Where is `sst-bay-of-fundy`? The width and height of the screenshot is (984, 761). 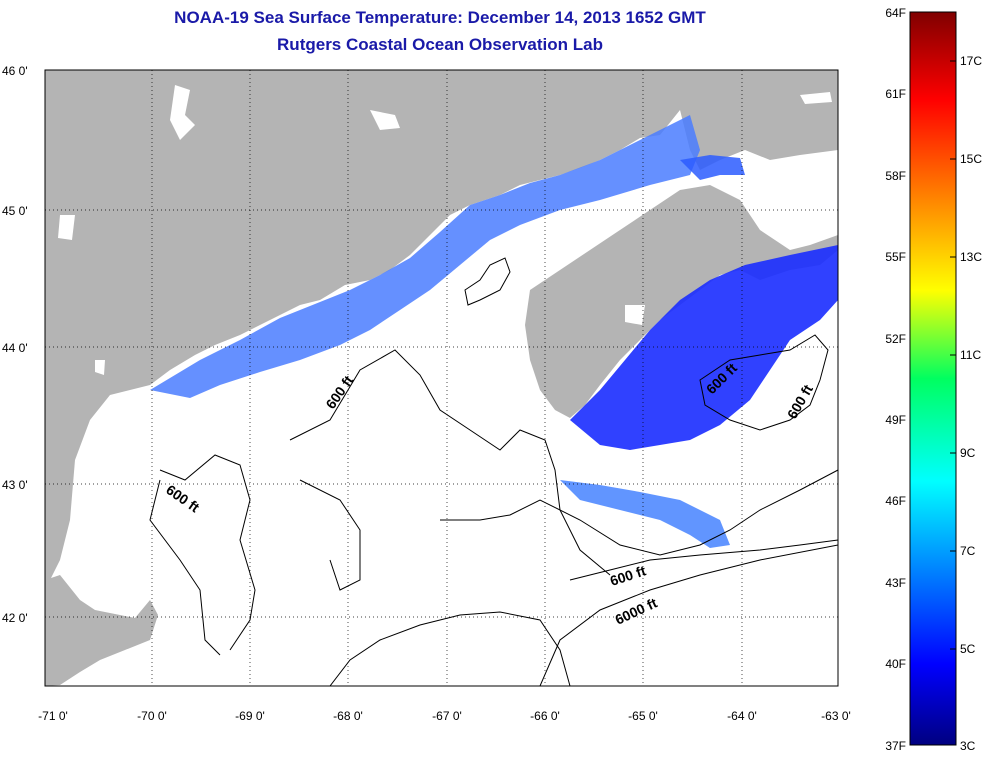 sst-bay-of-fundy is located at coordinates (712, 167).